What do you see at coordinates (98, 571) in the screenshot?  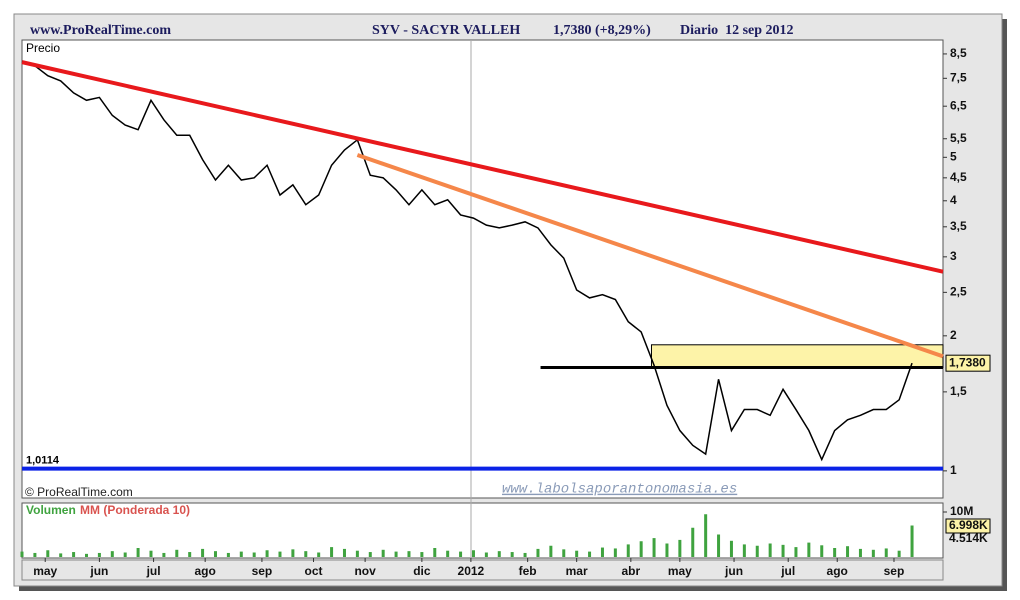 I see `x-tick-label: jun` at bounding box center [98, 571].